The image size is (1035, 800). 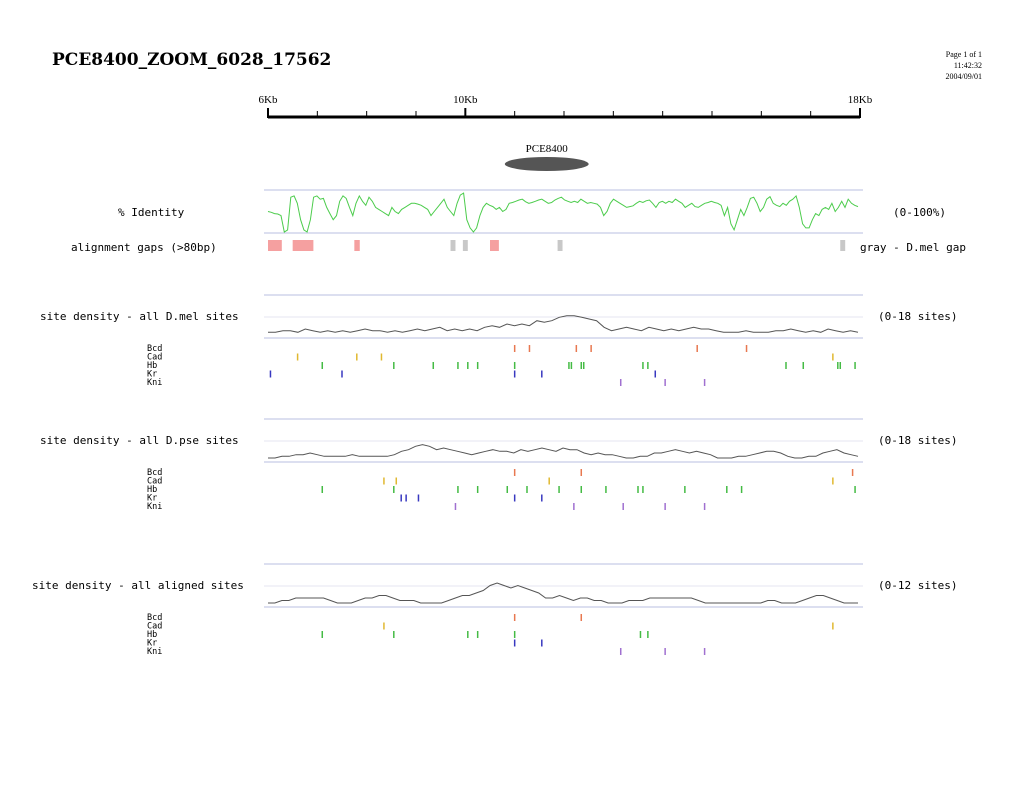 What do you see at coordinates (563, 212) in the screenshot?
I see `identity-line` at bounding box center [563, 212].